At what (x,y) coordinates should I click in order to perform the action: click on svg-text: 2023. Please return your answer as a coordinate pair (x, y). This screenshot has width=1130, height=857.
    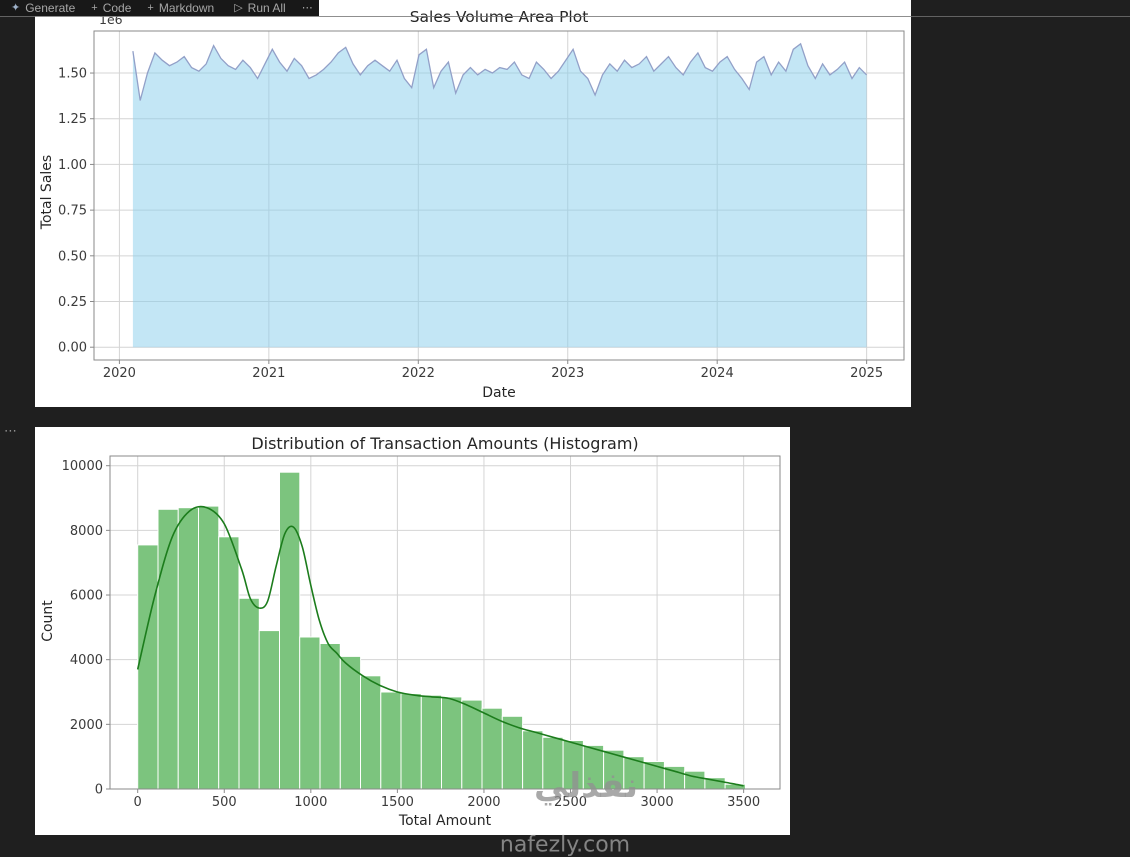
    Looking at the image, I should click on (567, 373).